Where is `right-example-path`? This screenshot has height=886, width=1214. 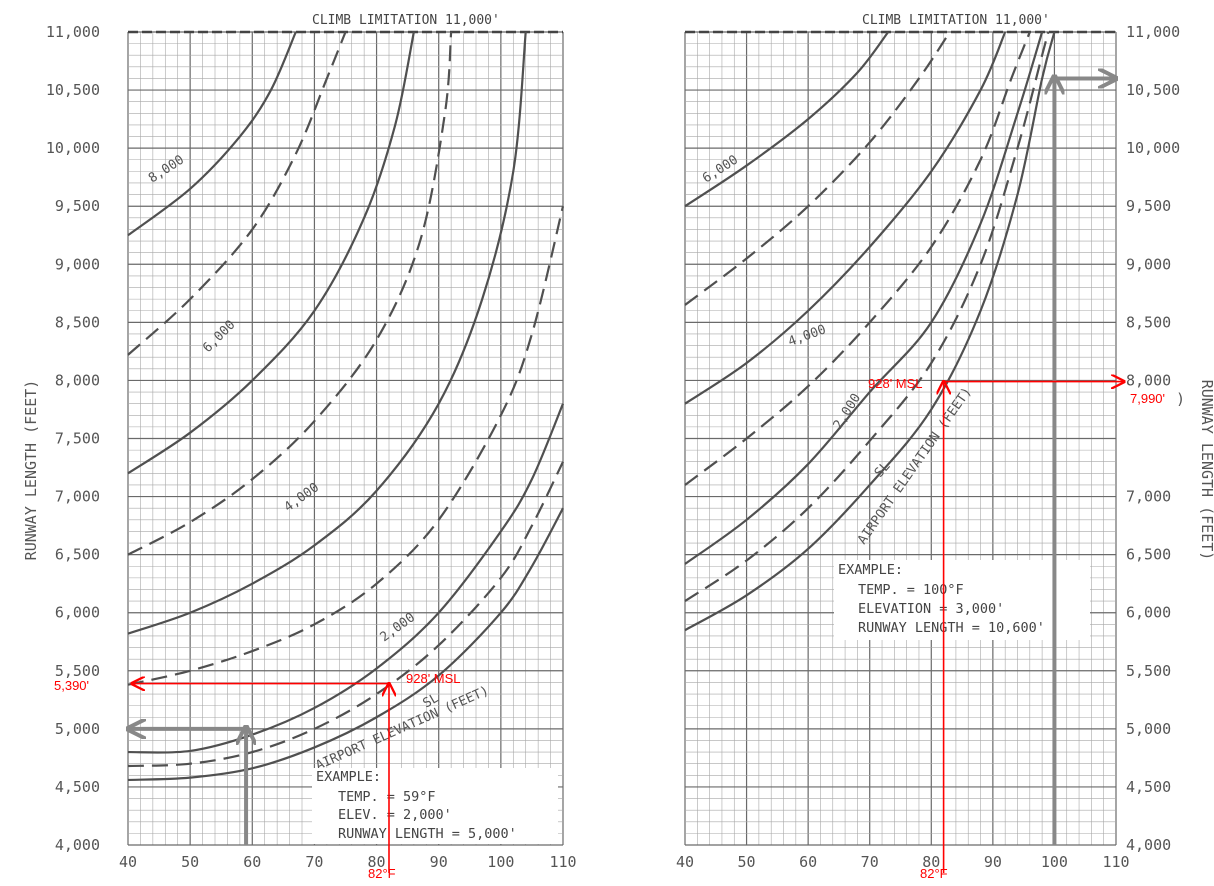 right-example-path is located at coordinates (1084, 461).